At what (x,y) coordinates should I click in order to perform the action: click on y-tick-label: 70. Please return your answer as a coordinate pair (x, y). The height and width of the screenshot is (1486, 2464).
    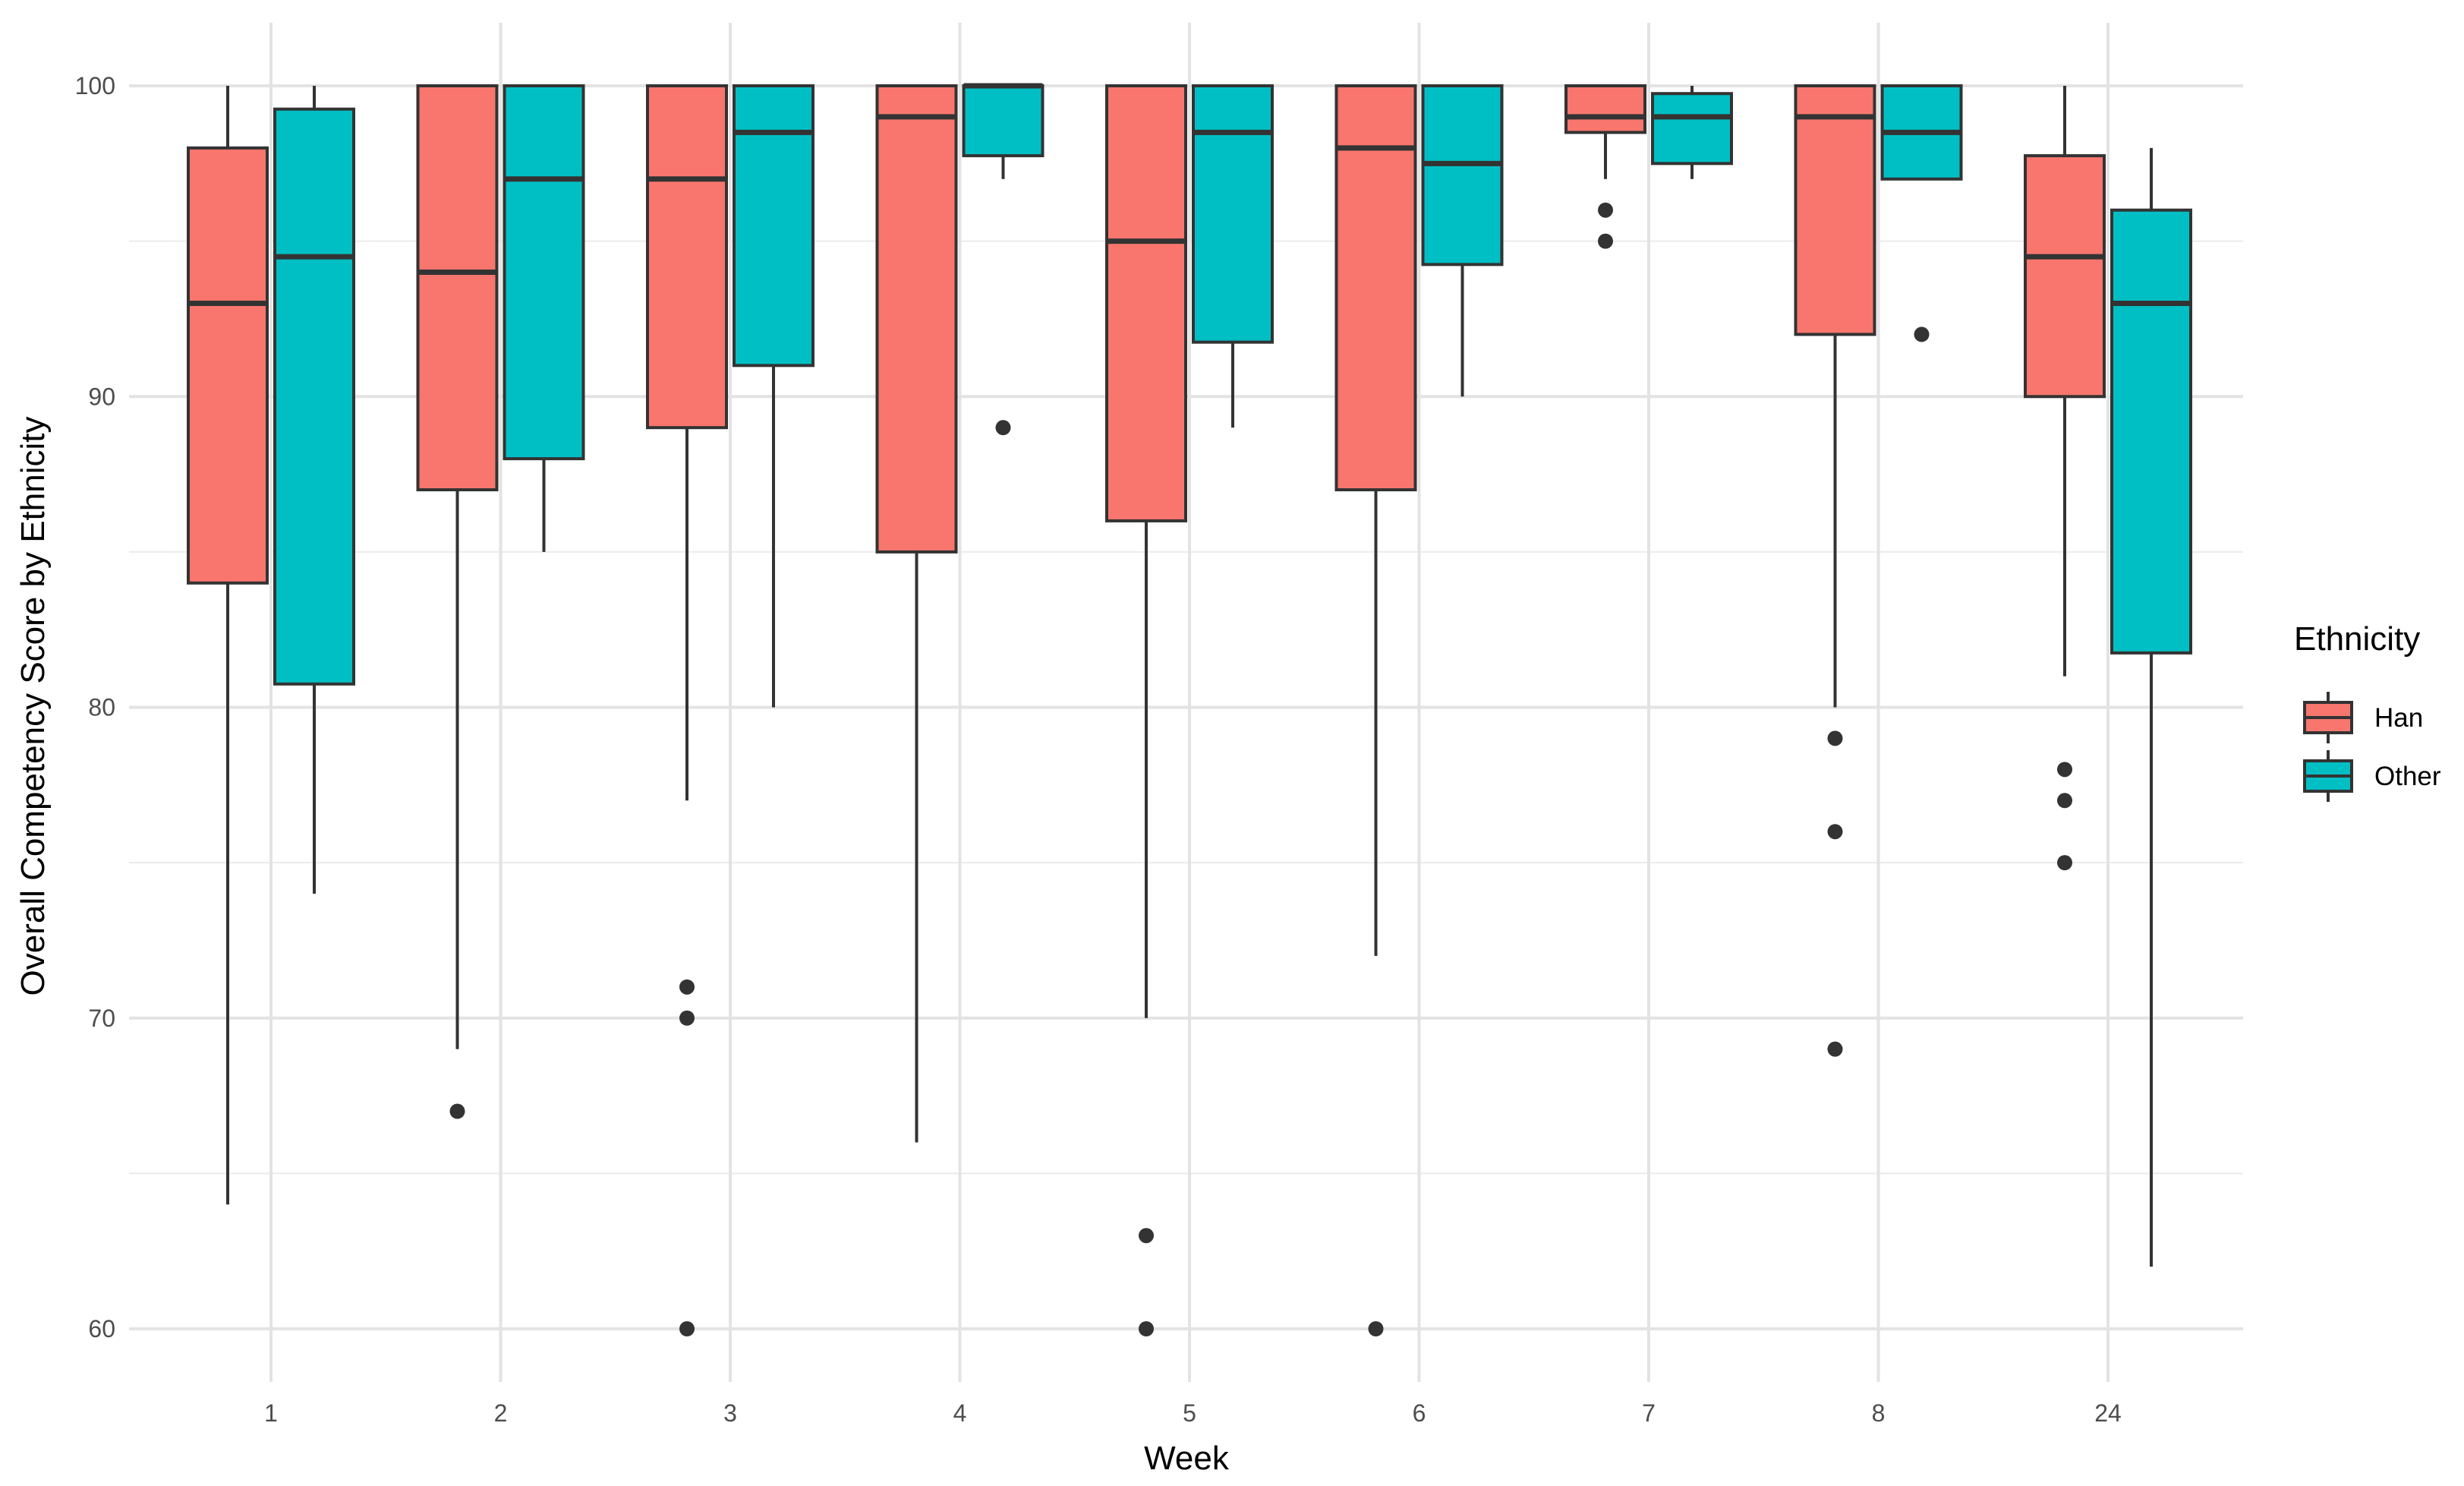
    Looking at the image, I should click on (101, 1018).